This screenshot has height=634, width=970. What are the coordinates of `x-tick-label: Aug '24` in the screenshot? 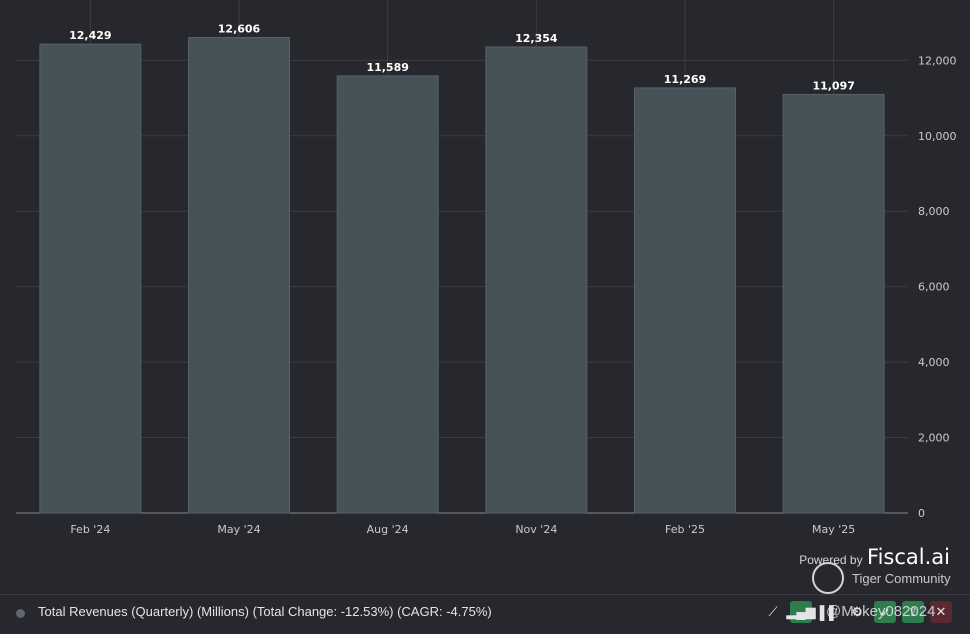 It's located at (388, 529).